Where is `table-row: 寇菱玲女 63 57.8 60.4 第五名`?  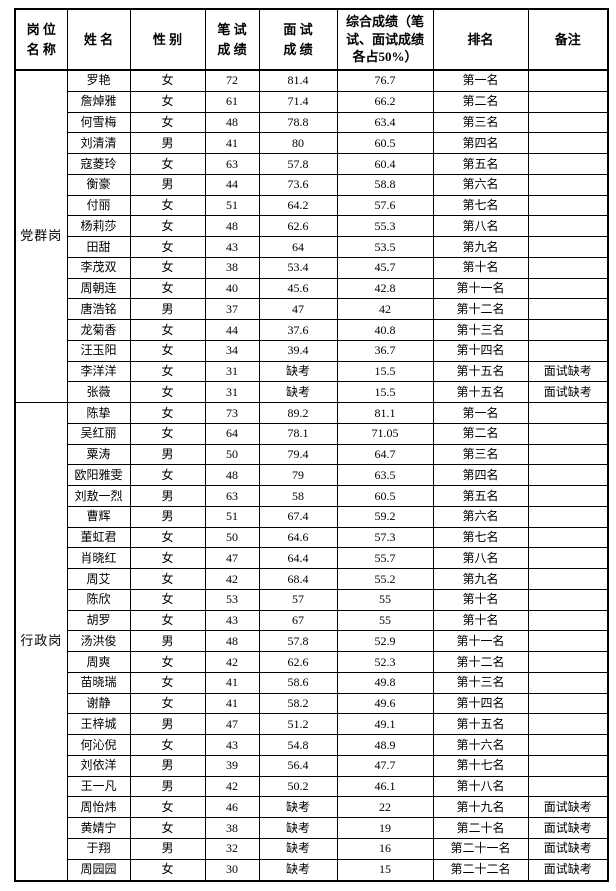 table-row: 寇菱玲女 63 57.8 60.4 第五名 is located at coordinates (312, 164).